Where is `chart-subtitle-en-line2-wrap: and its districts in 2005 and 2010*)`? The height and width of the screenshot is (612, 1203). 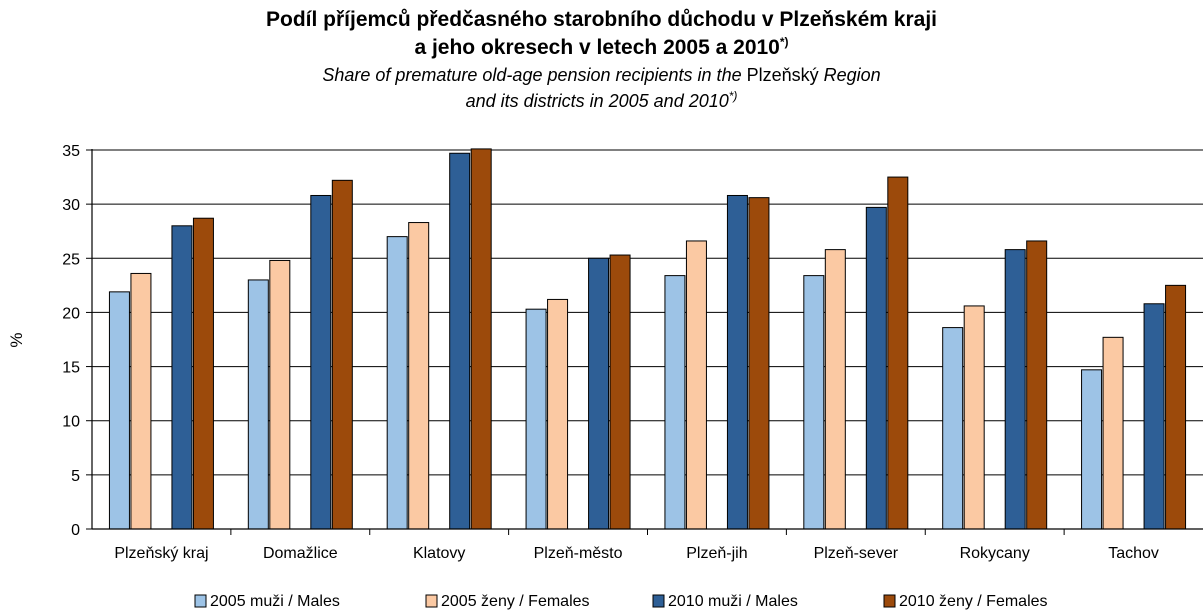
chart-subtitle-en-line2-wrap: and its districts in 2005 and 2010*) is located at coordinates (601, 101).